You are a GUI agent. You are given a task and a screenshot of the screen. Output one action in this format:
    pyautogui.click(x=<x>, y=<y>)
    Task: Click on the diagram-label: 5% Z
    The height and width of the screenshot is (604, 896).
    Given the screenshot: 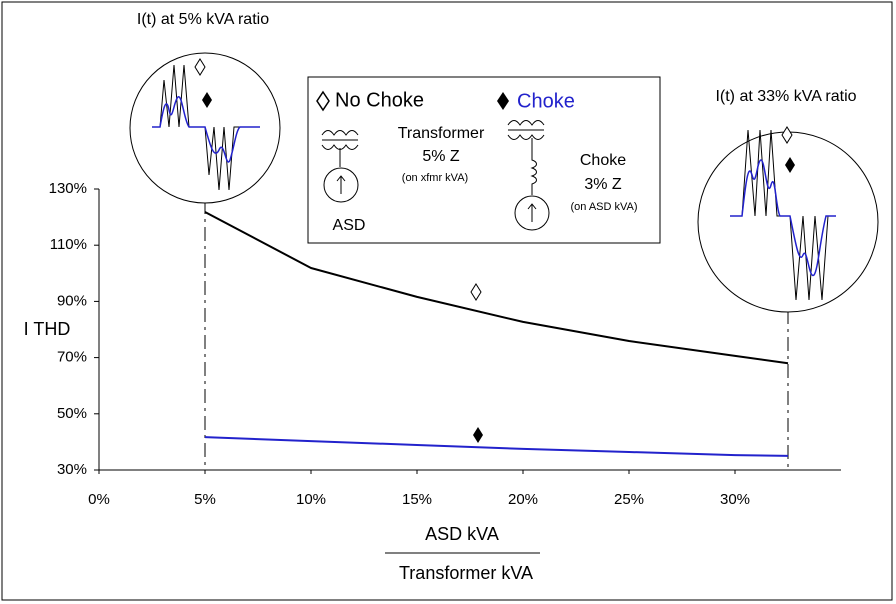 What is the action you would take?
    pyautogui.click(x=441, y=156)
    